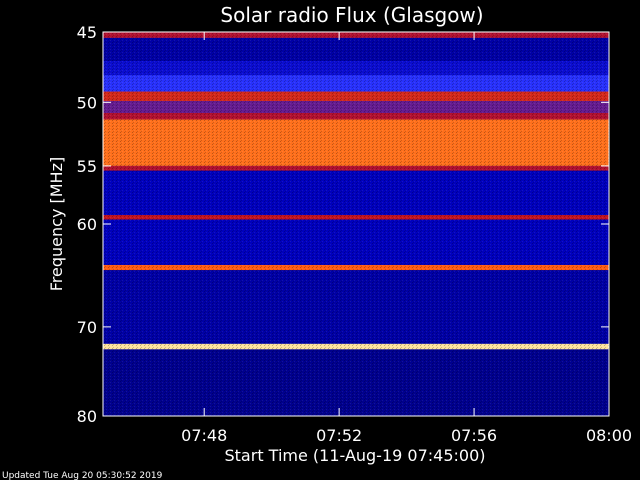 Image resolution: width=640 pixels, height=480 pixels. What do you see at coordinates (339, 435) in the screenshot?
I see `x-tick-label: 07:52` at bounding box center [339, 435].